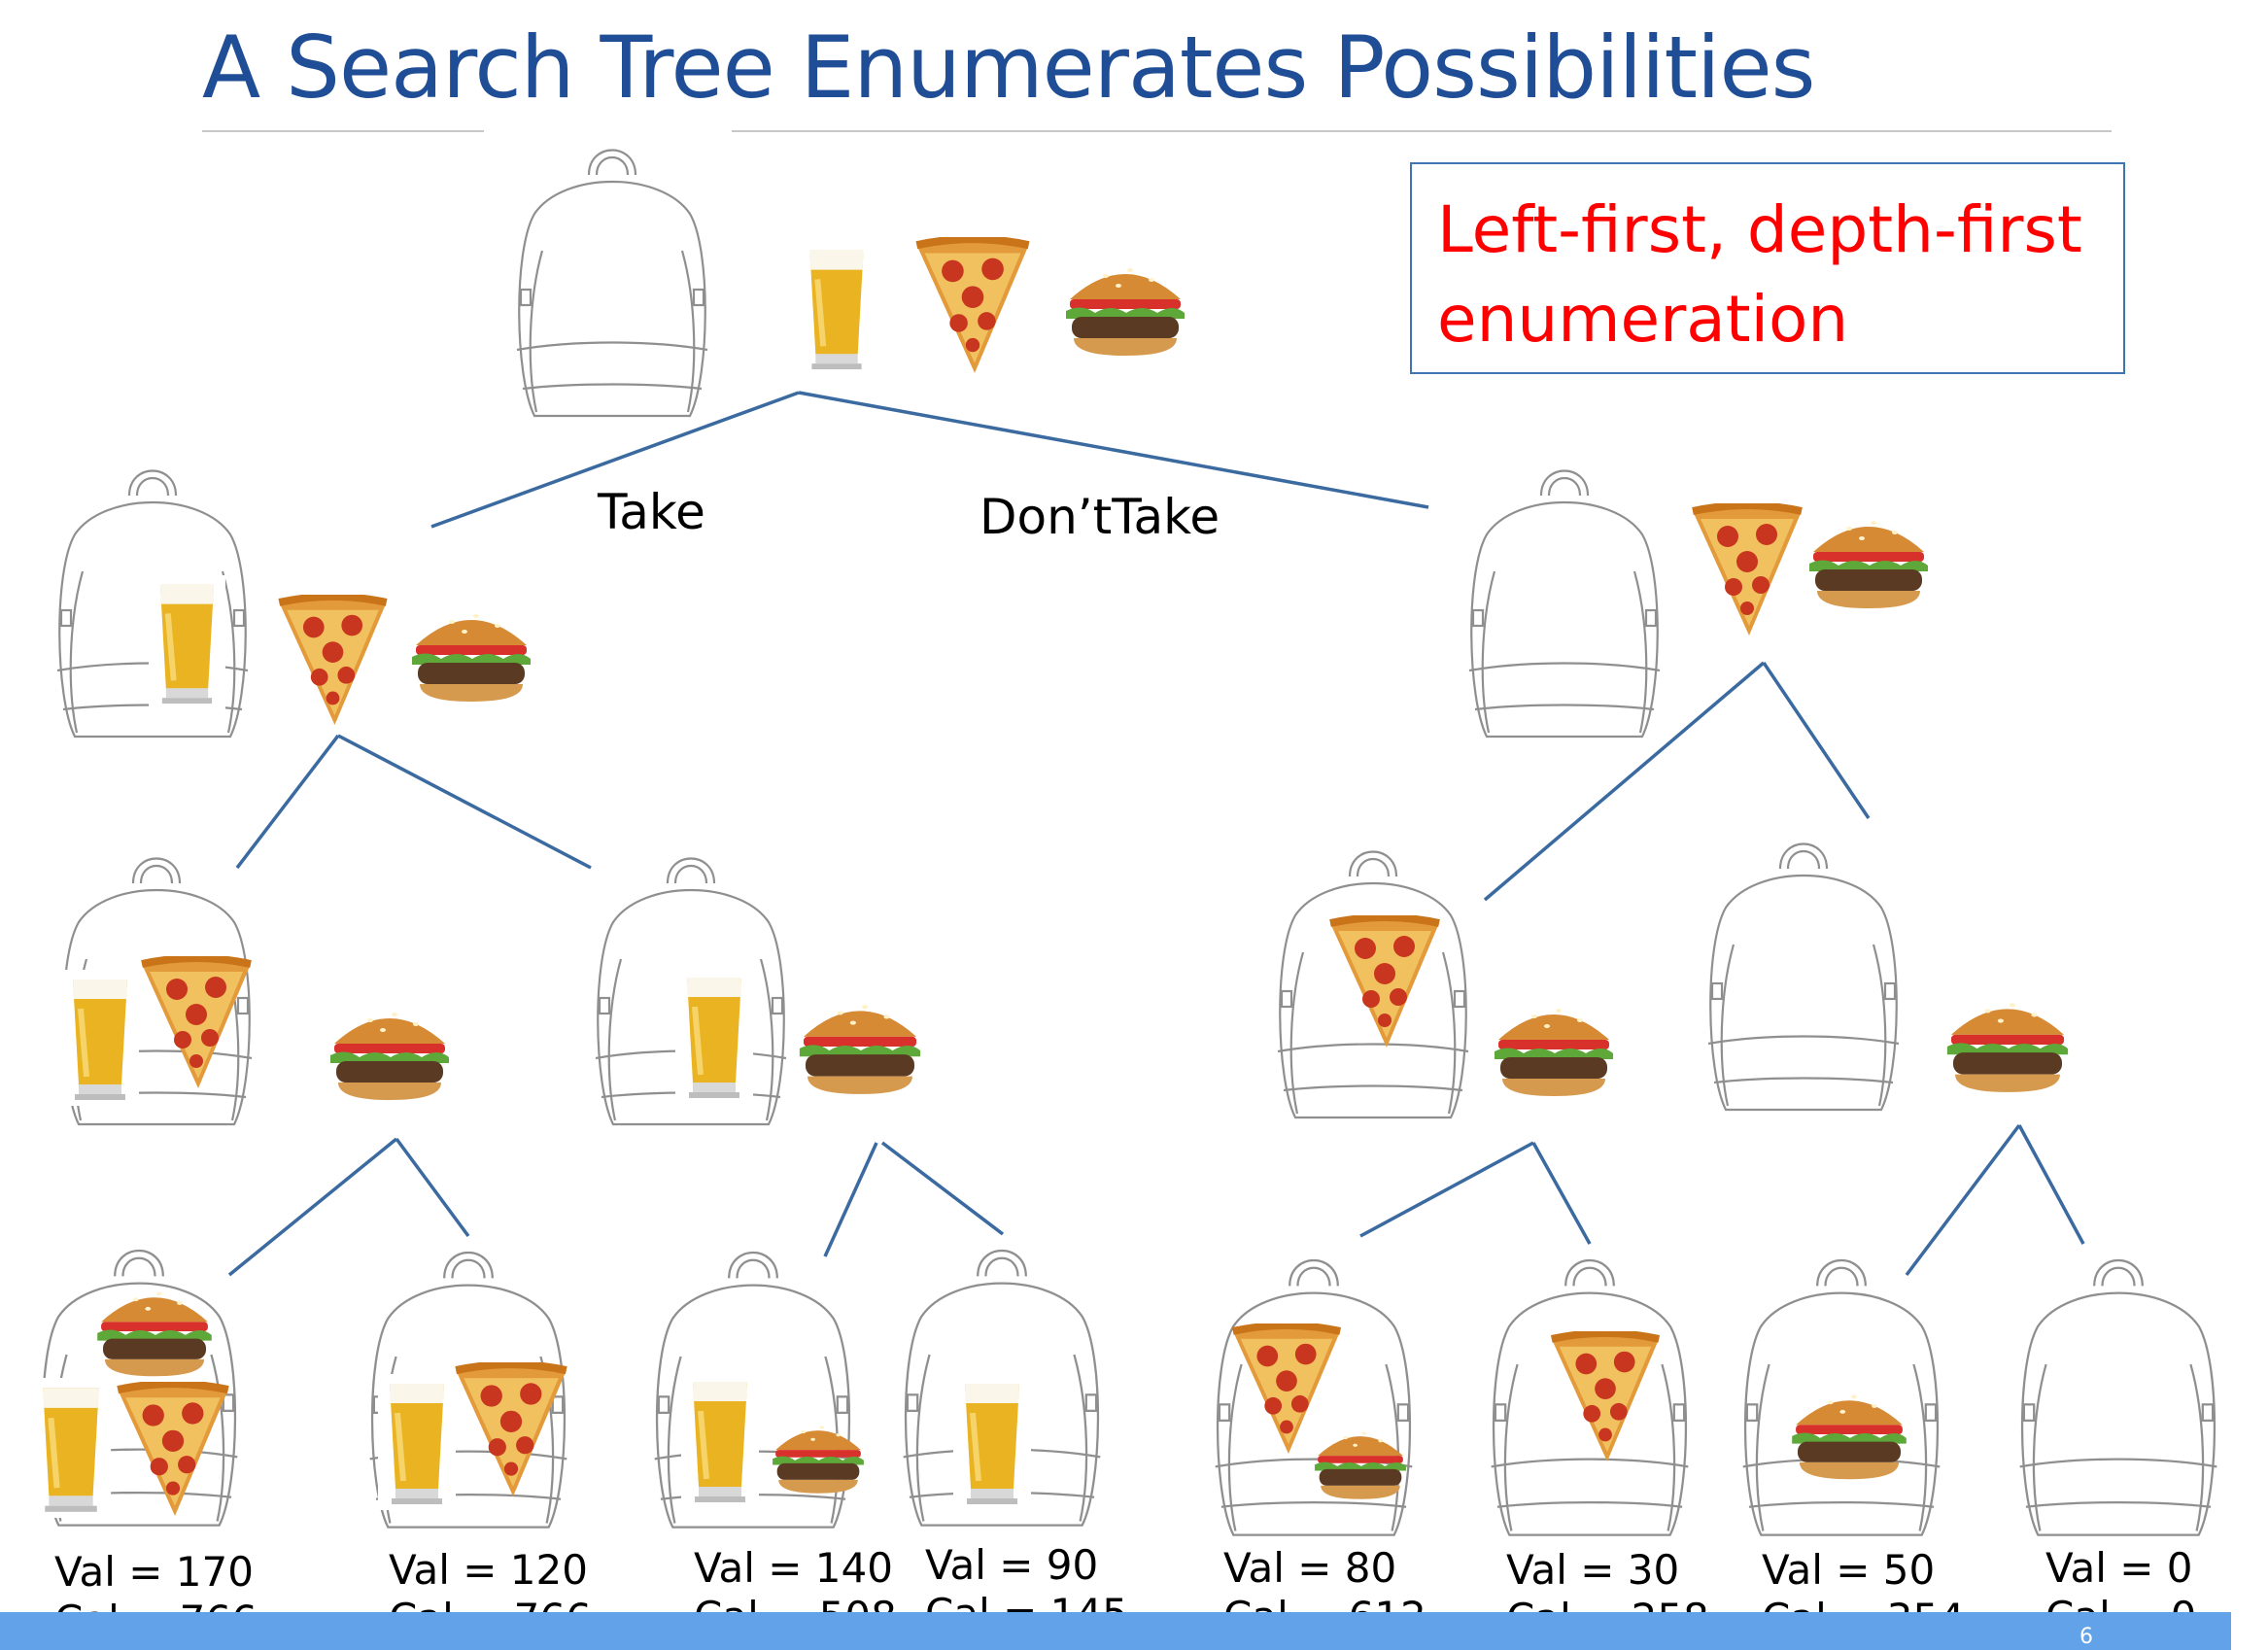 The image size is (2268, 1650). What do you see at coordinates (1115, 1631) in the screenshot?
I see `footer-bar` at bounding box center [1115, 1631].